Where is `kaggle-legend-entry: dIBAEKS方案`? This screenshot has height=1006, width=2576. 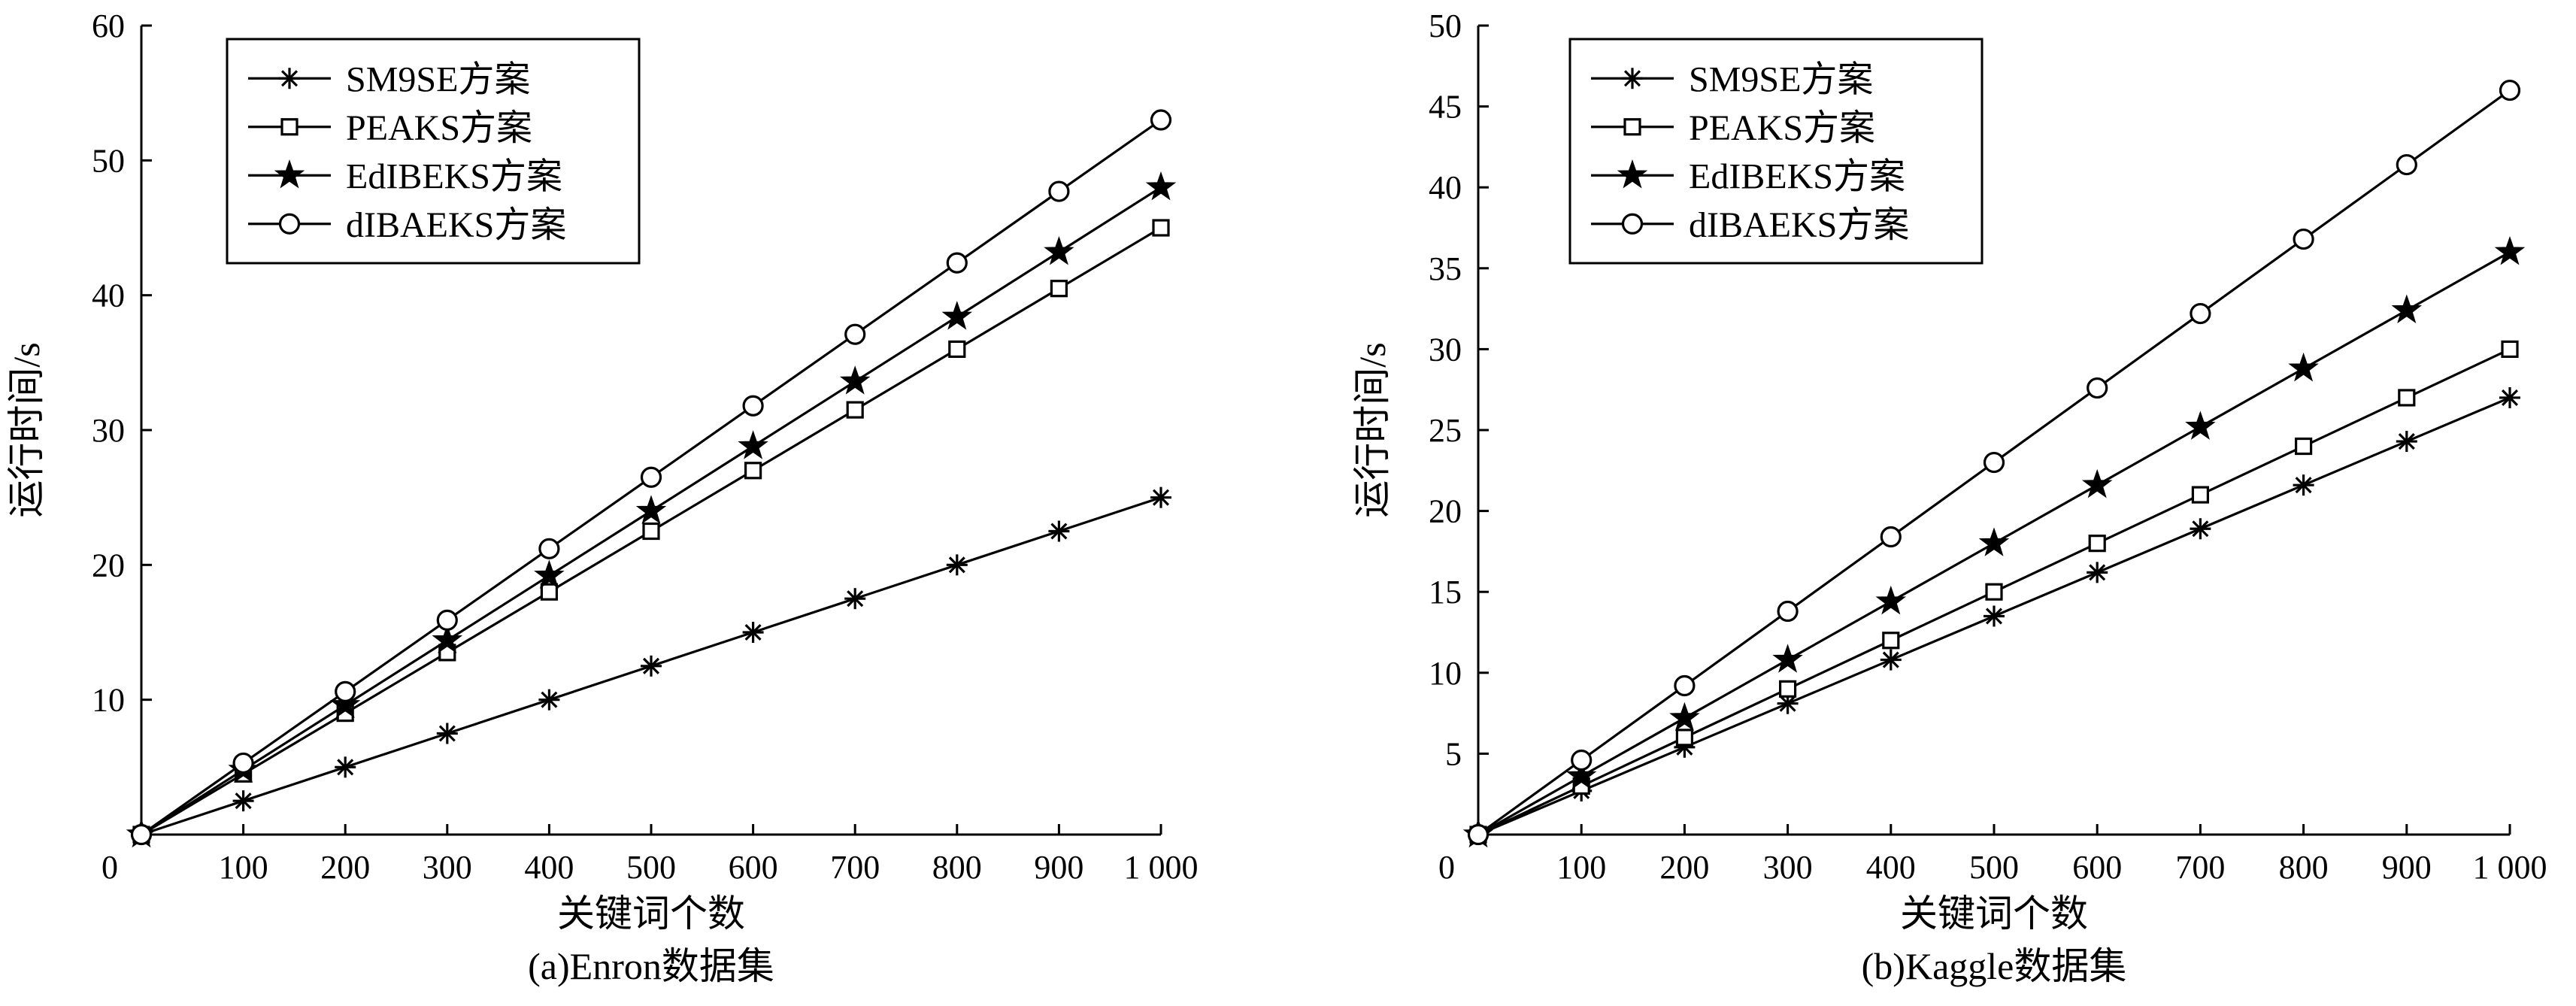 kaggle-legend-entry: dIBAEKS方案 is located at coordinates (1750, 225).